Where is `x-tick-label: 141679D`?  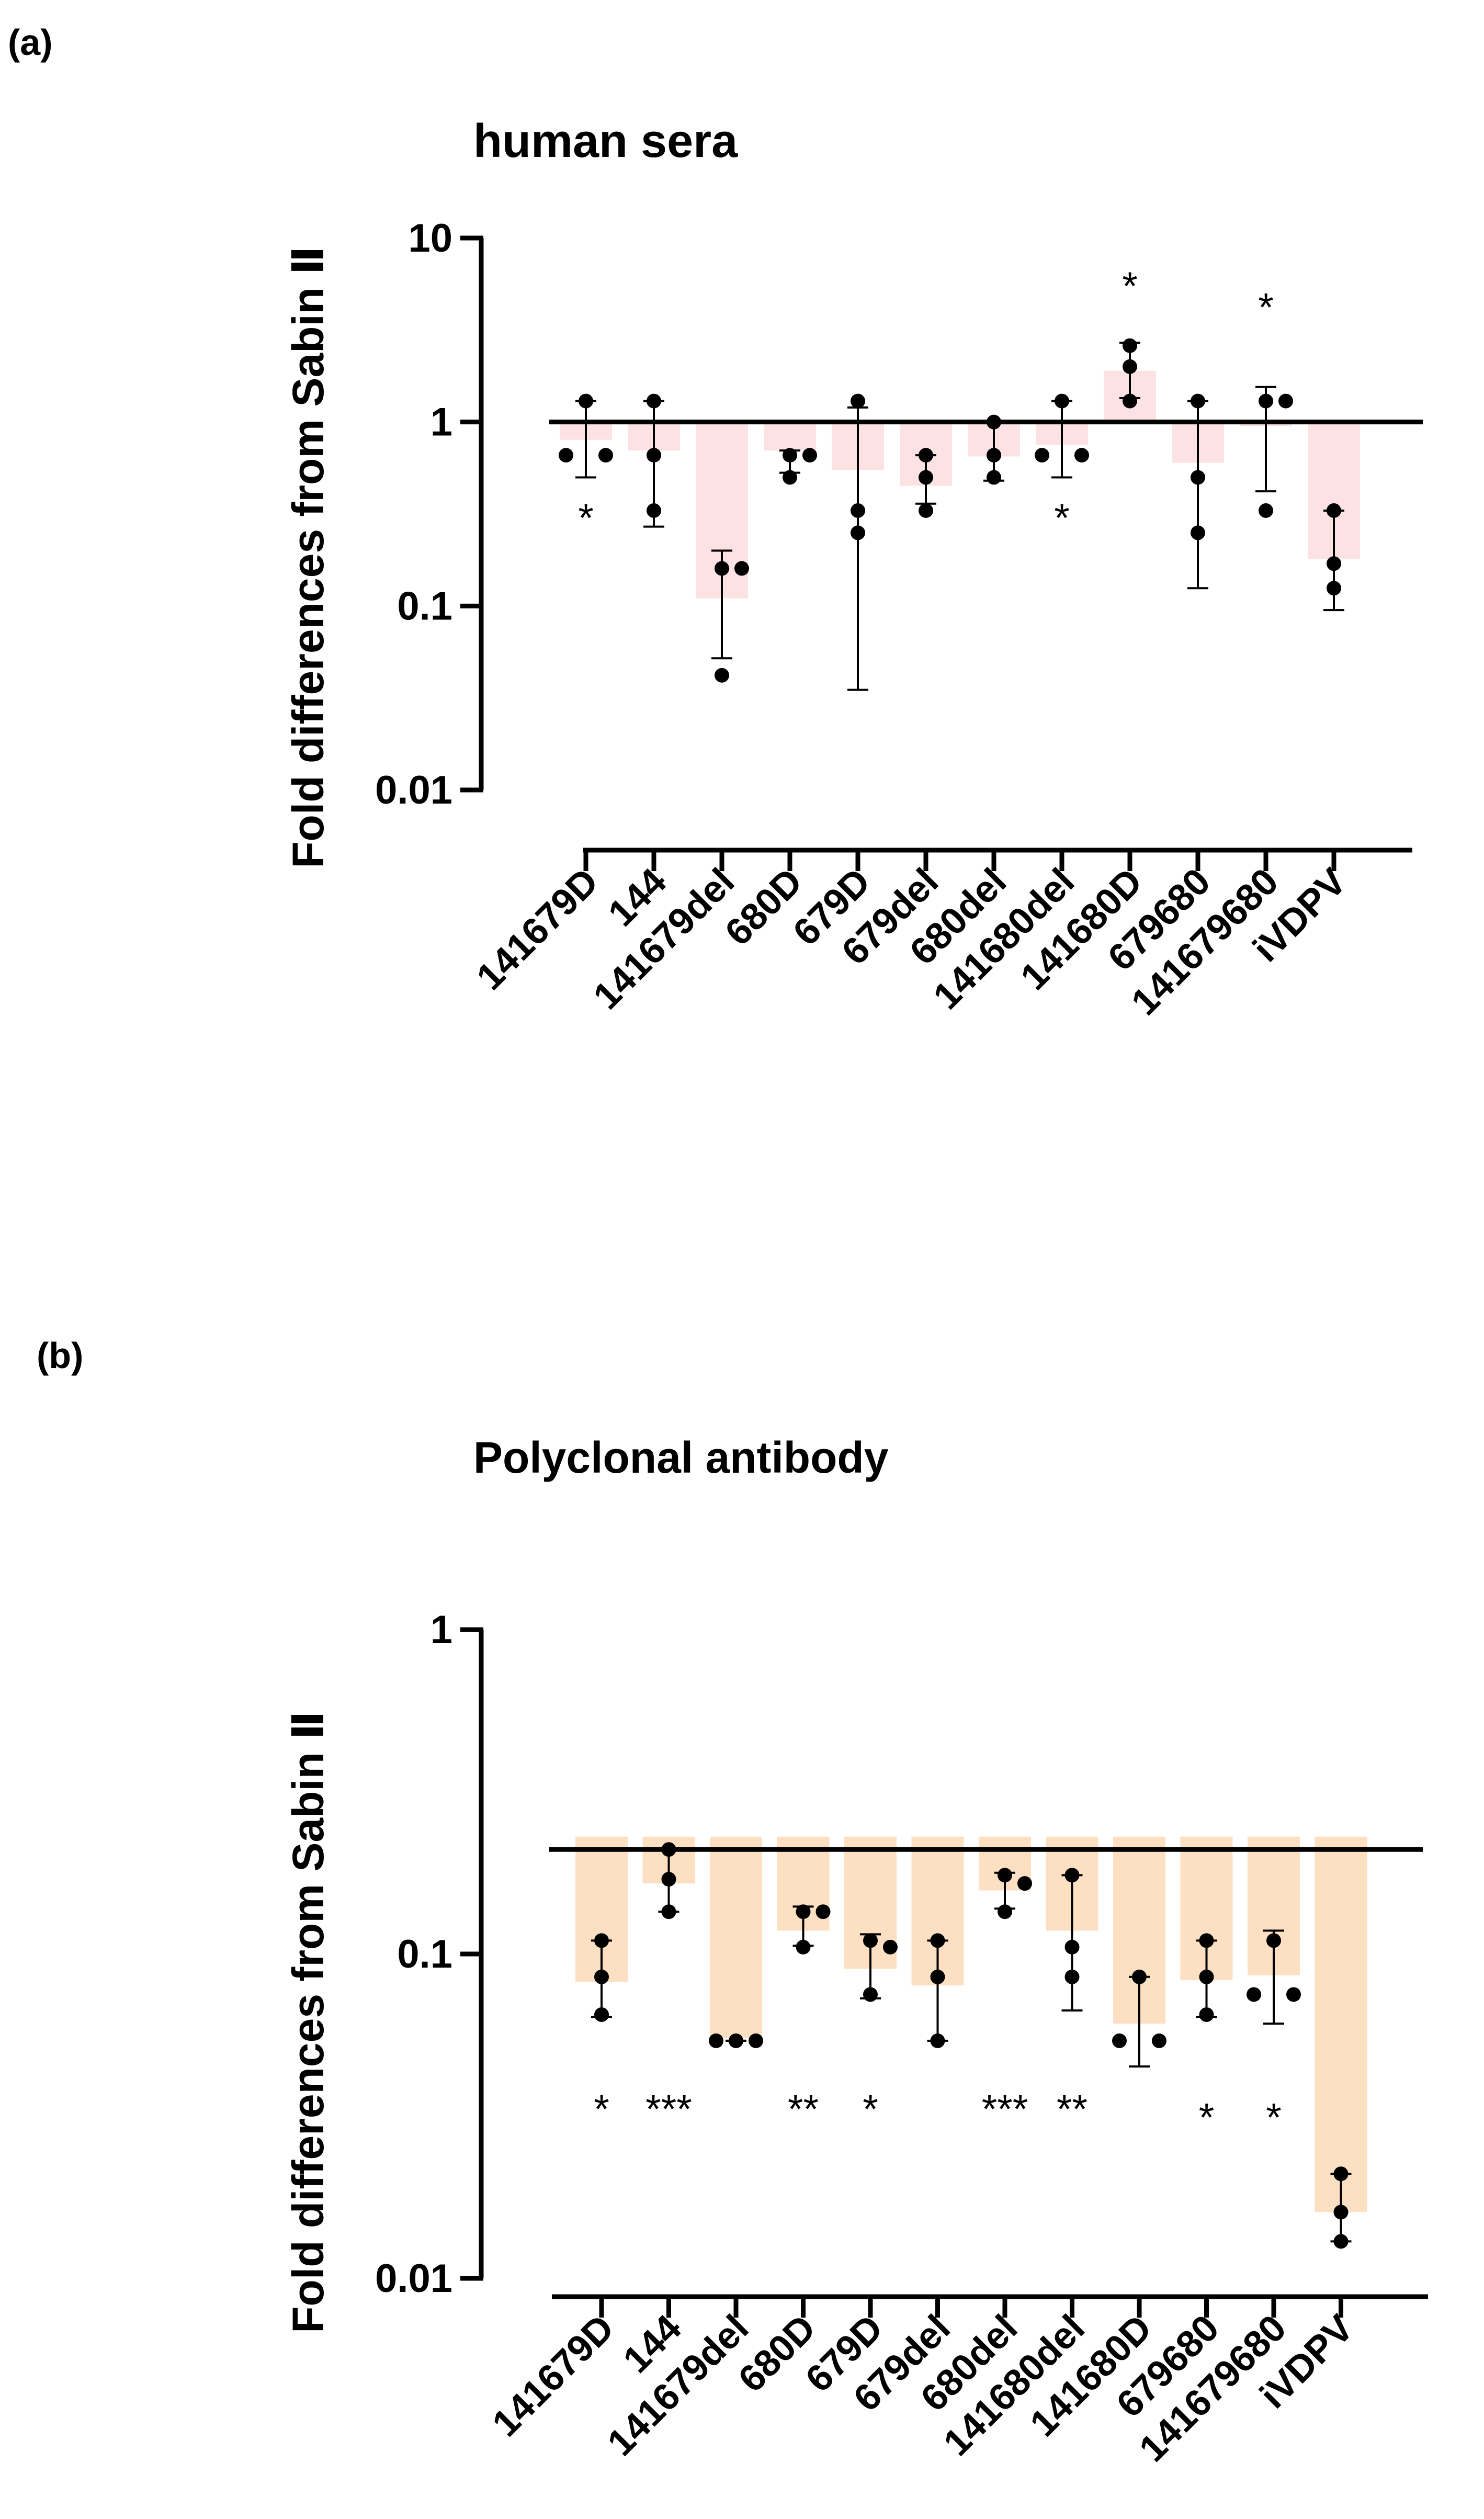
x-tick-label: 141679D is located at coordinates (537, 929).